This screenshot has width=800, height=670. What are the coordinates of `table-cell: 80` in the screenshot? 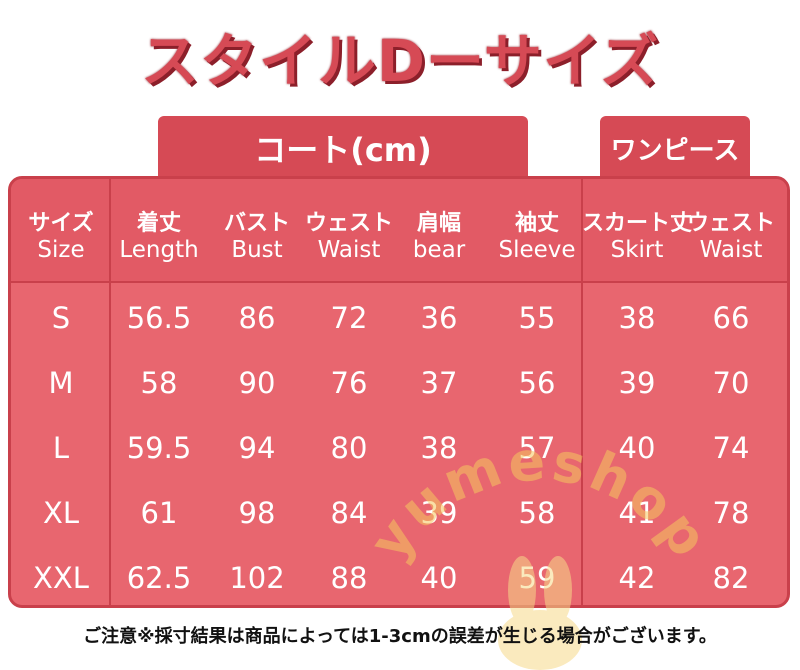 It's located at (349, 448).